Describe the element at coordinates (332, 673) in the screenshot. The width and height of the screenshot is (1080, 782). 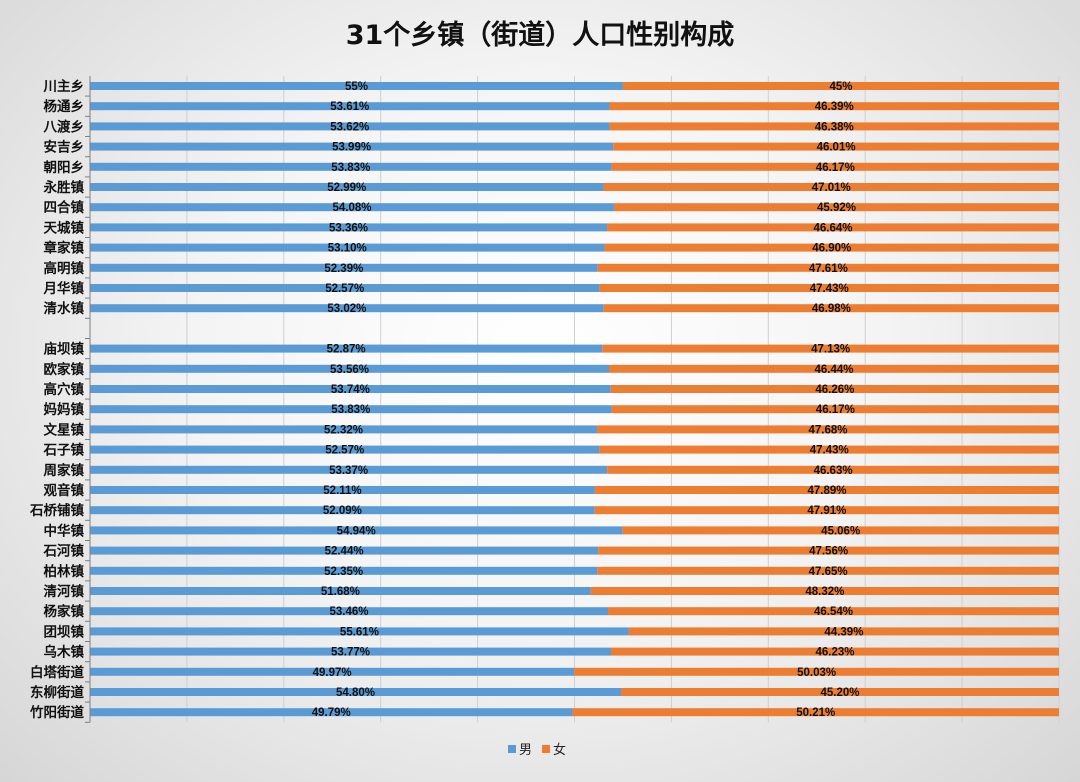
I see `data-label-male: 49.97%` at that location.